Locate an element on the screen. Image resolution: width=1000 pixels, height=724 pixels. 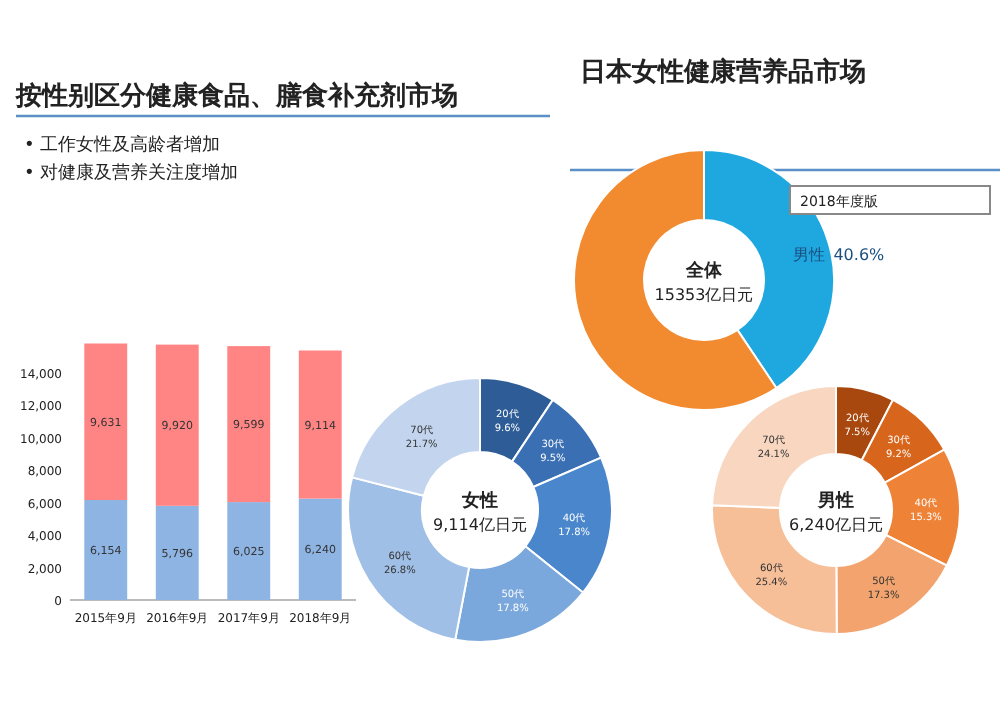
chart-title: 按性别区分健康食品、膳食补充剂市场 is located at coordinates (236, 96).